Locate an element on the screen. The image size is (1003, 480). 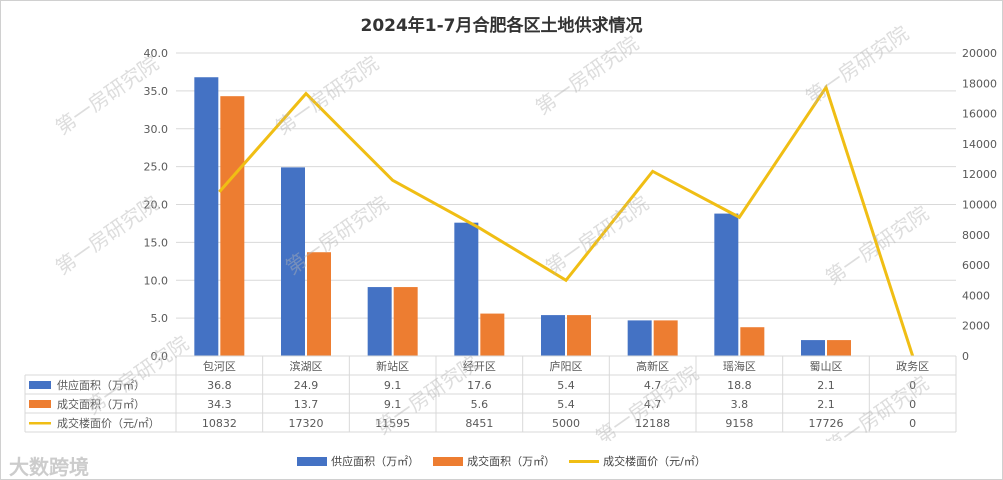
category-label: 新站区 is located at coordinates (392, 366).